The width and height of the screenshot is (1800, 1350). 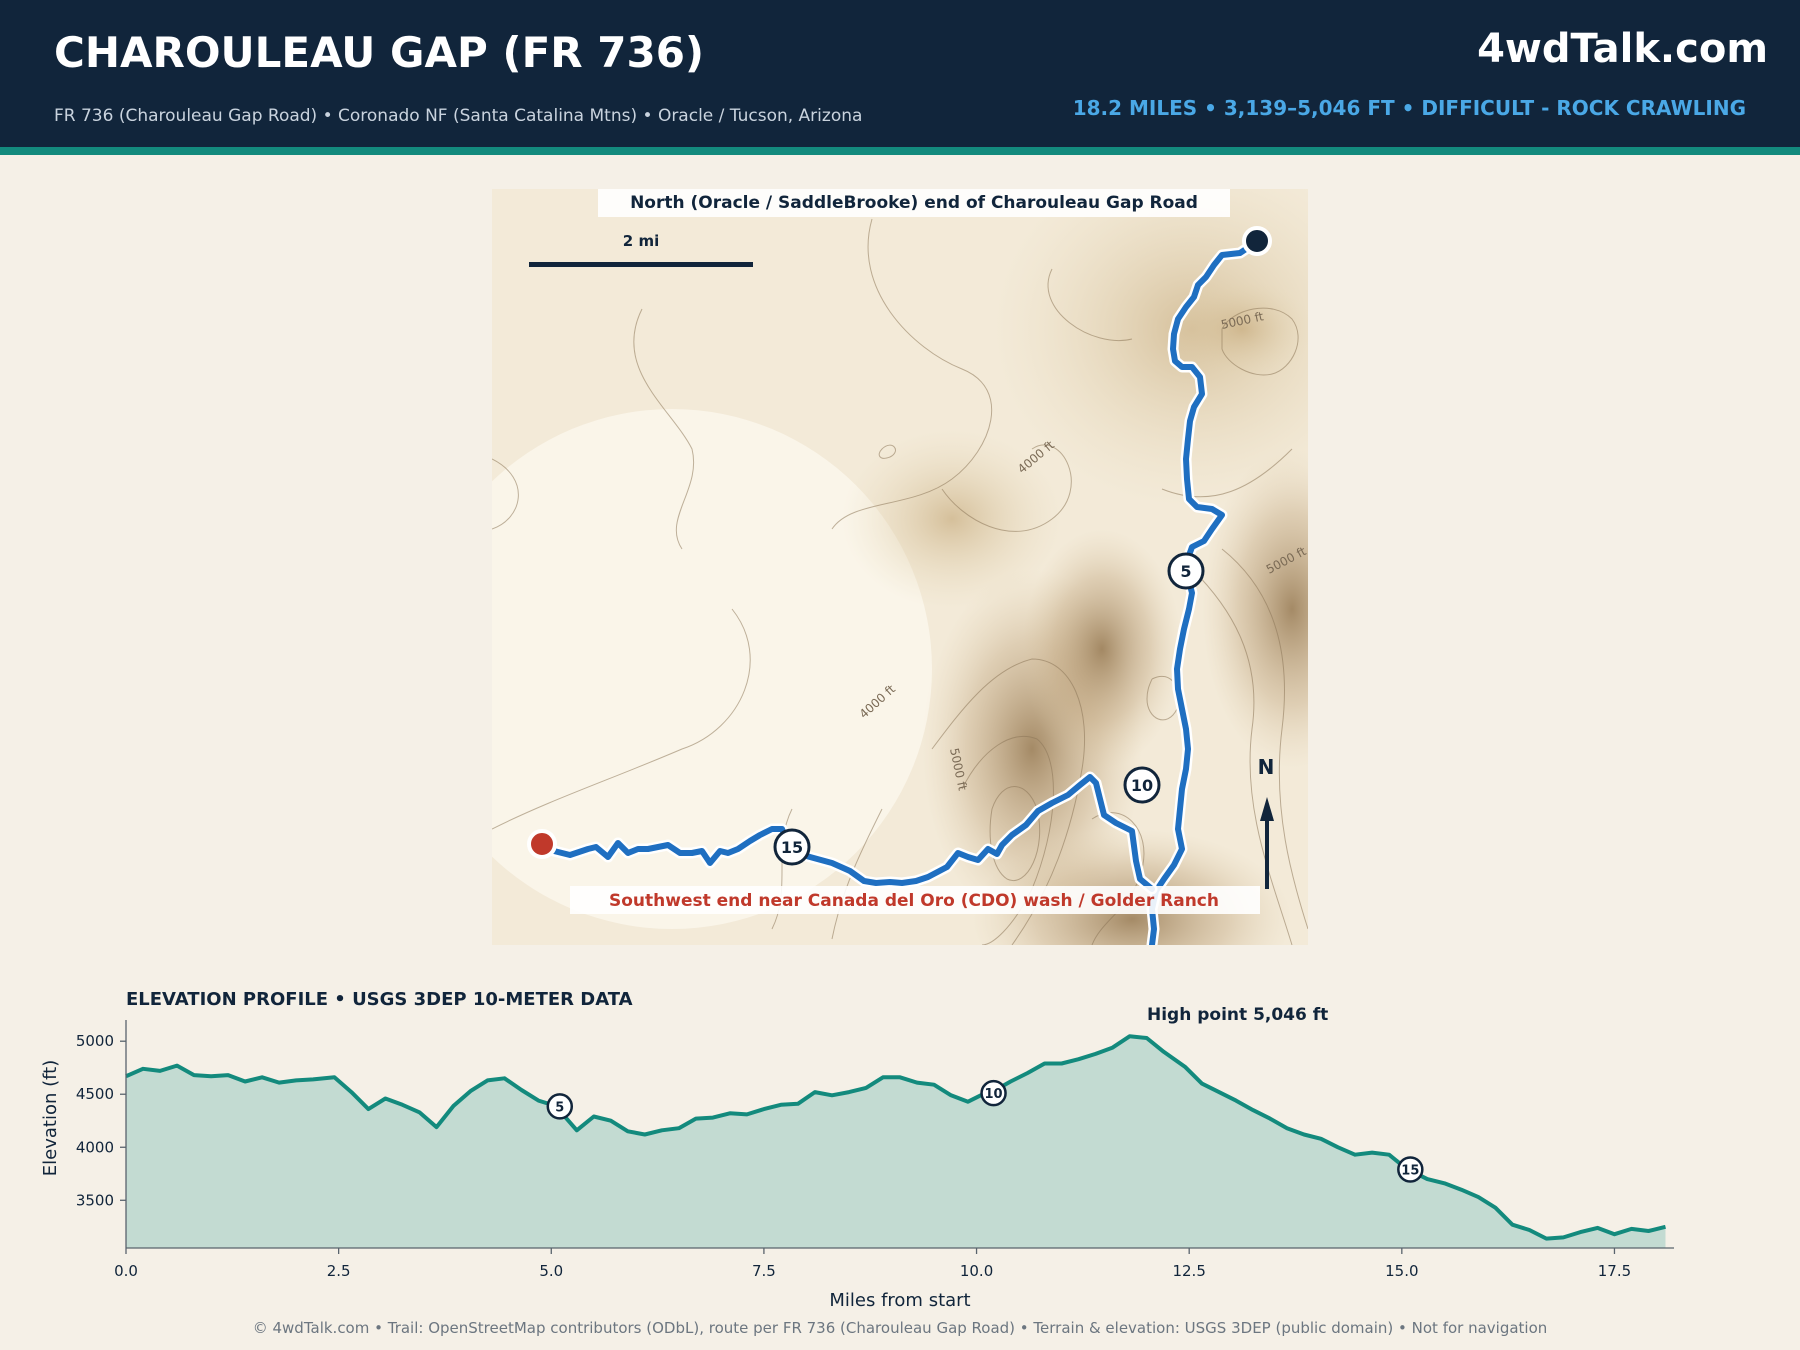 What do you see at coordinates (1237, 1015) in the screenshot?
I see `high-point-annotation: High point 5,046 ft` at bounding box center [1237, 1015].